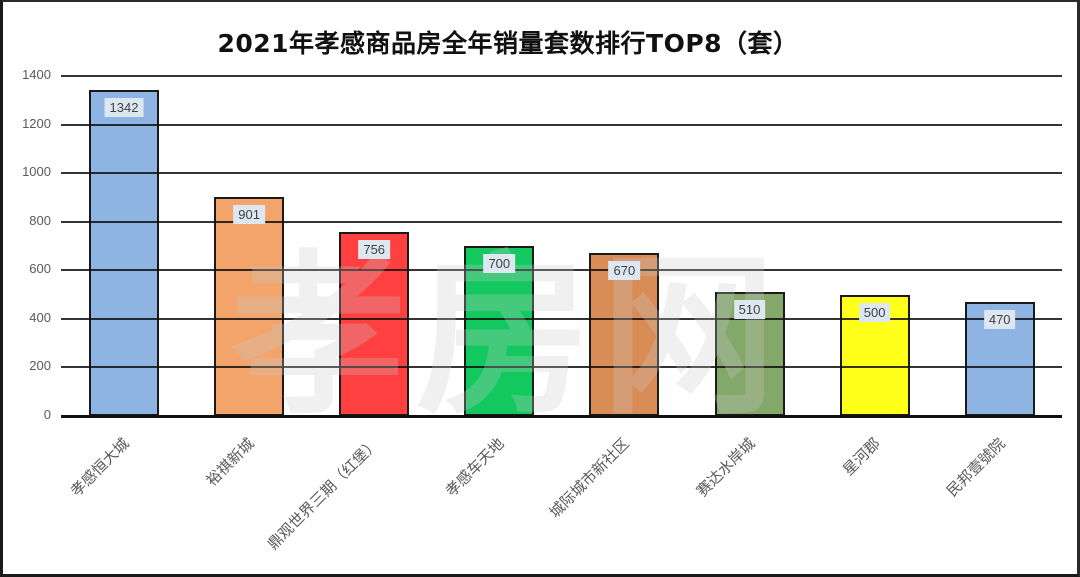 The height and width of the screenshot is (577, 1080). I want to click on y-tick-label: 1400, so click(36, 74).